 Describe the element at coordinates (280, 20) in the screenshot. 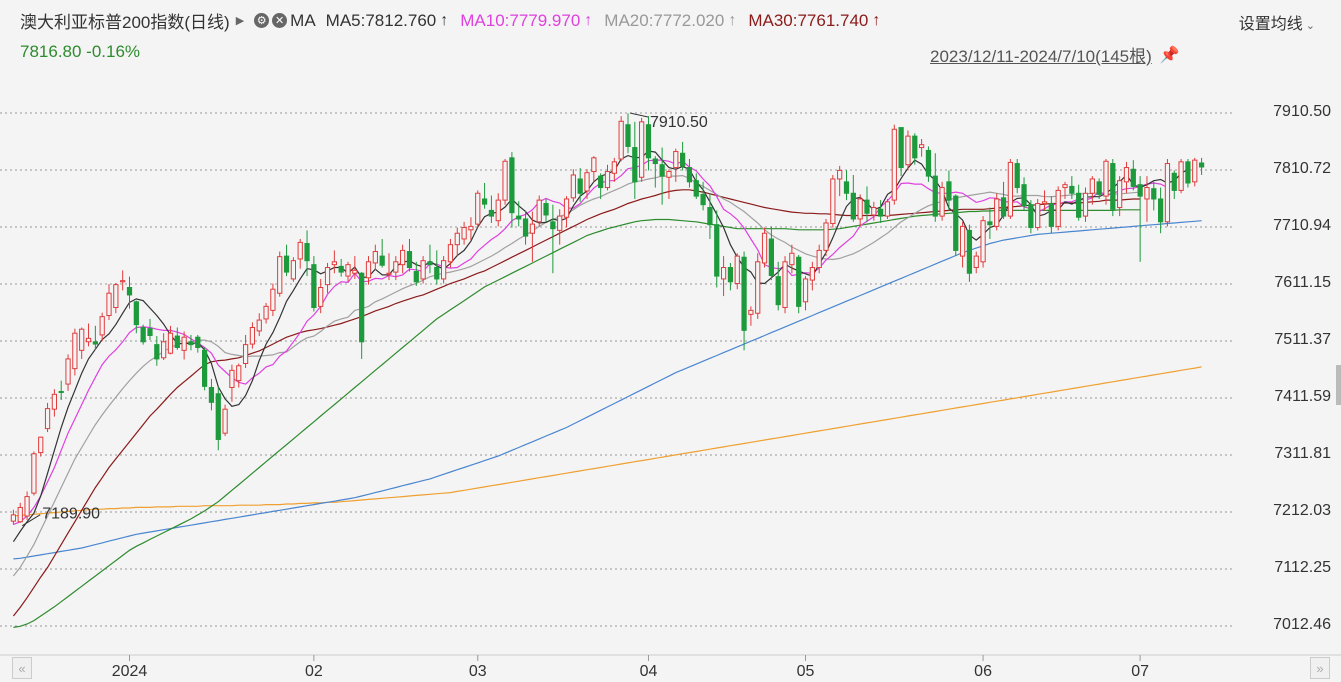

I see `close-icon: ✕` at that location.